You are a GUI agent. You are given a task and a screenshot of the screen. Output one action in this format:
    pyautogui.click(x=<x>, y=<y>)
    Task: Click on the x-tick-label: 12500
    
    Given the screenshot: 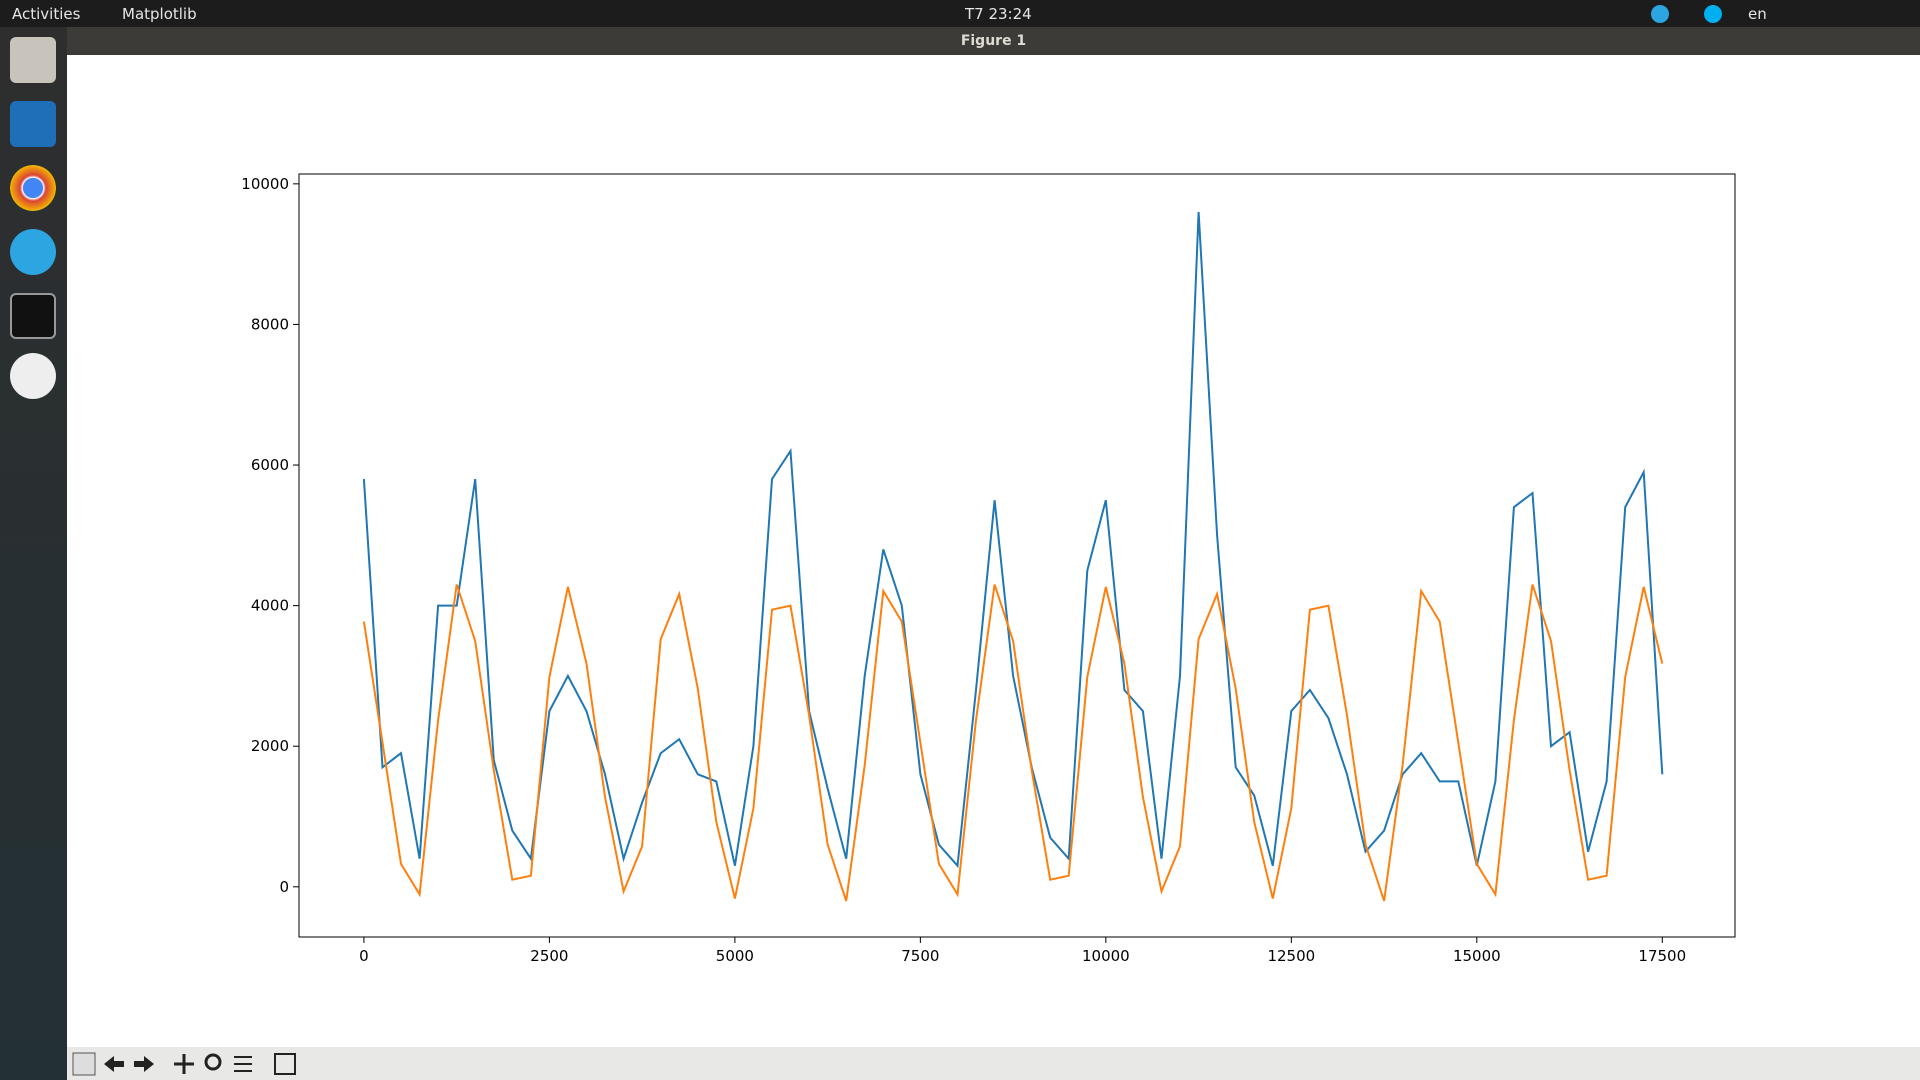 What is the action you would take?
    pyautogui.click(x=1291, y=956)
    